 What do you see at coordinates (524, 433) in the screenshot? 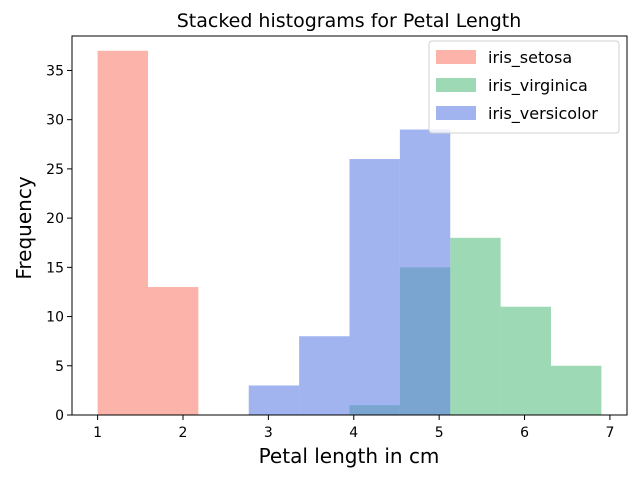
I see `x-tick-label: 6` at bounding box center [524, 433].